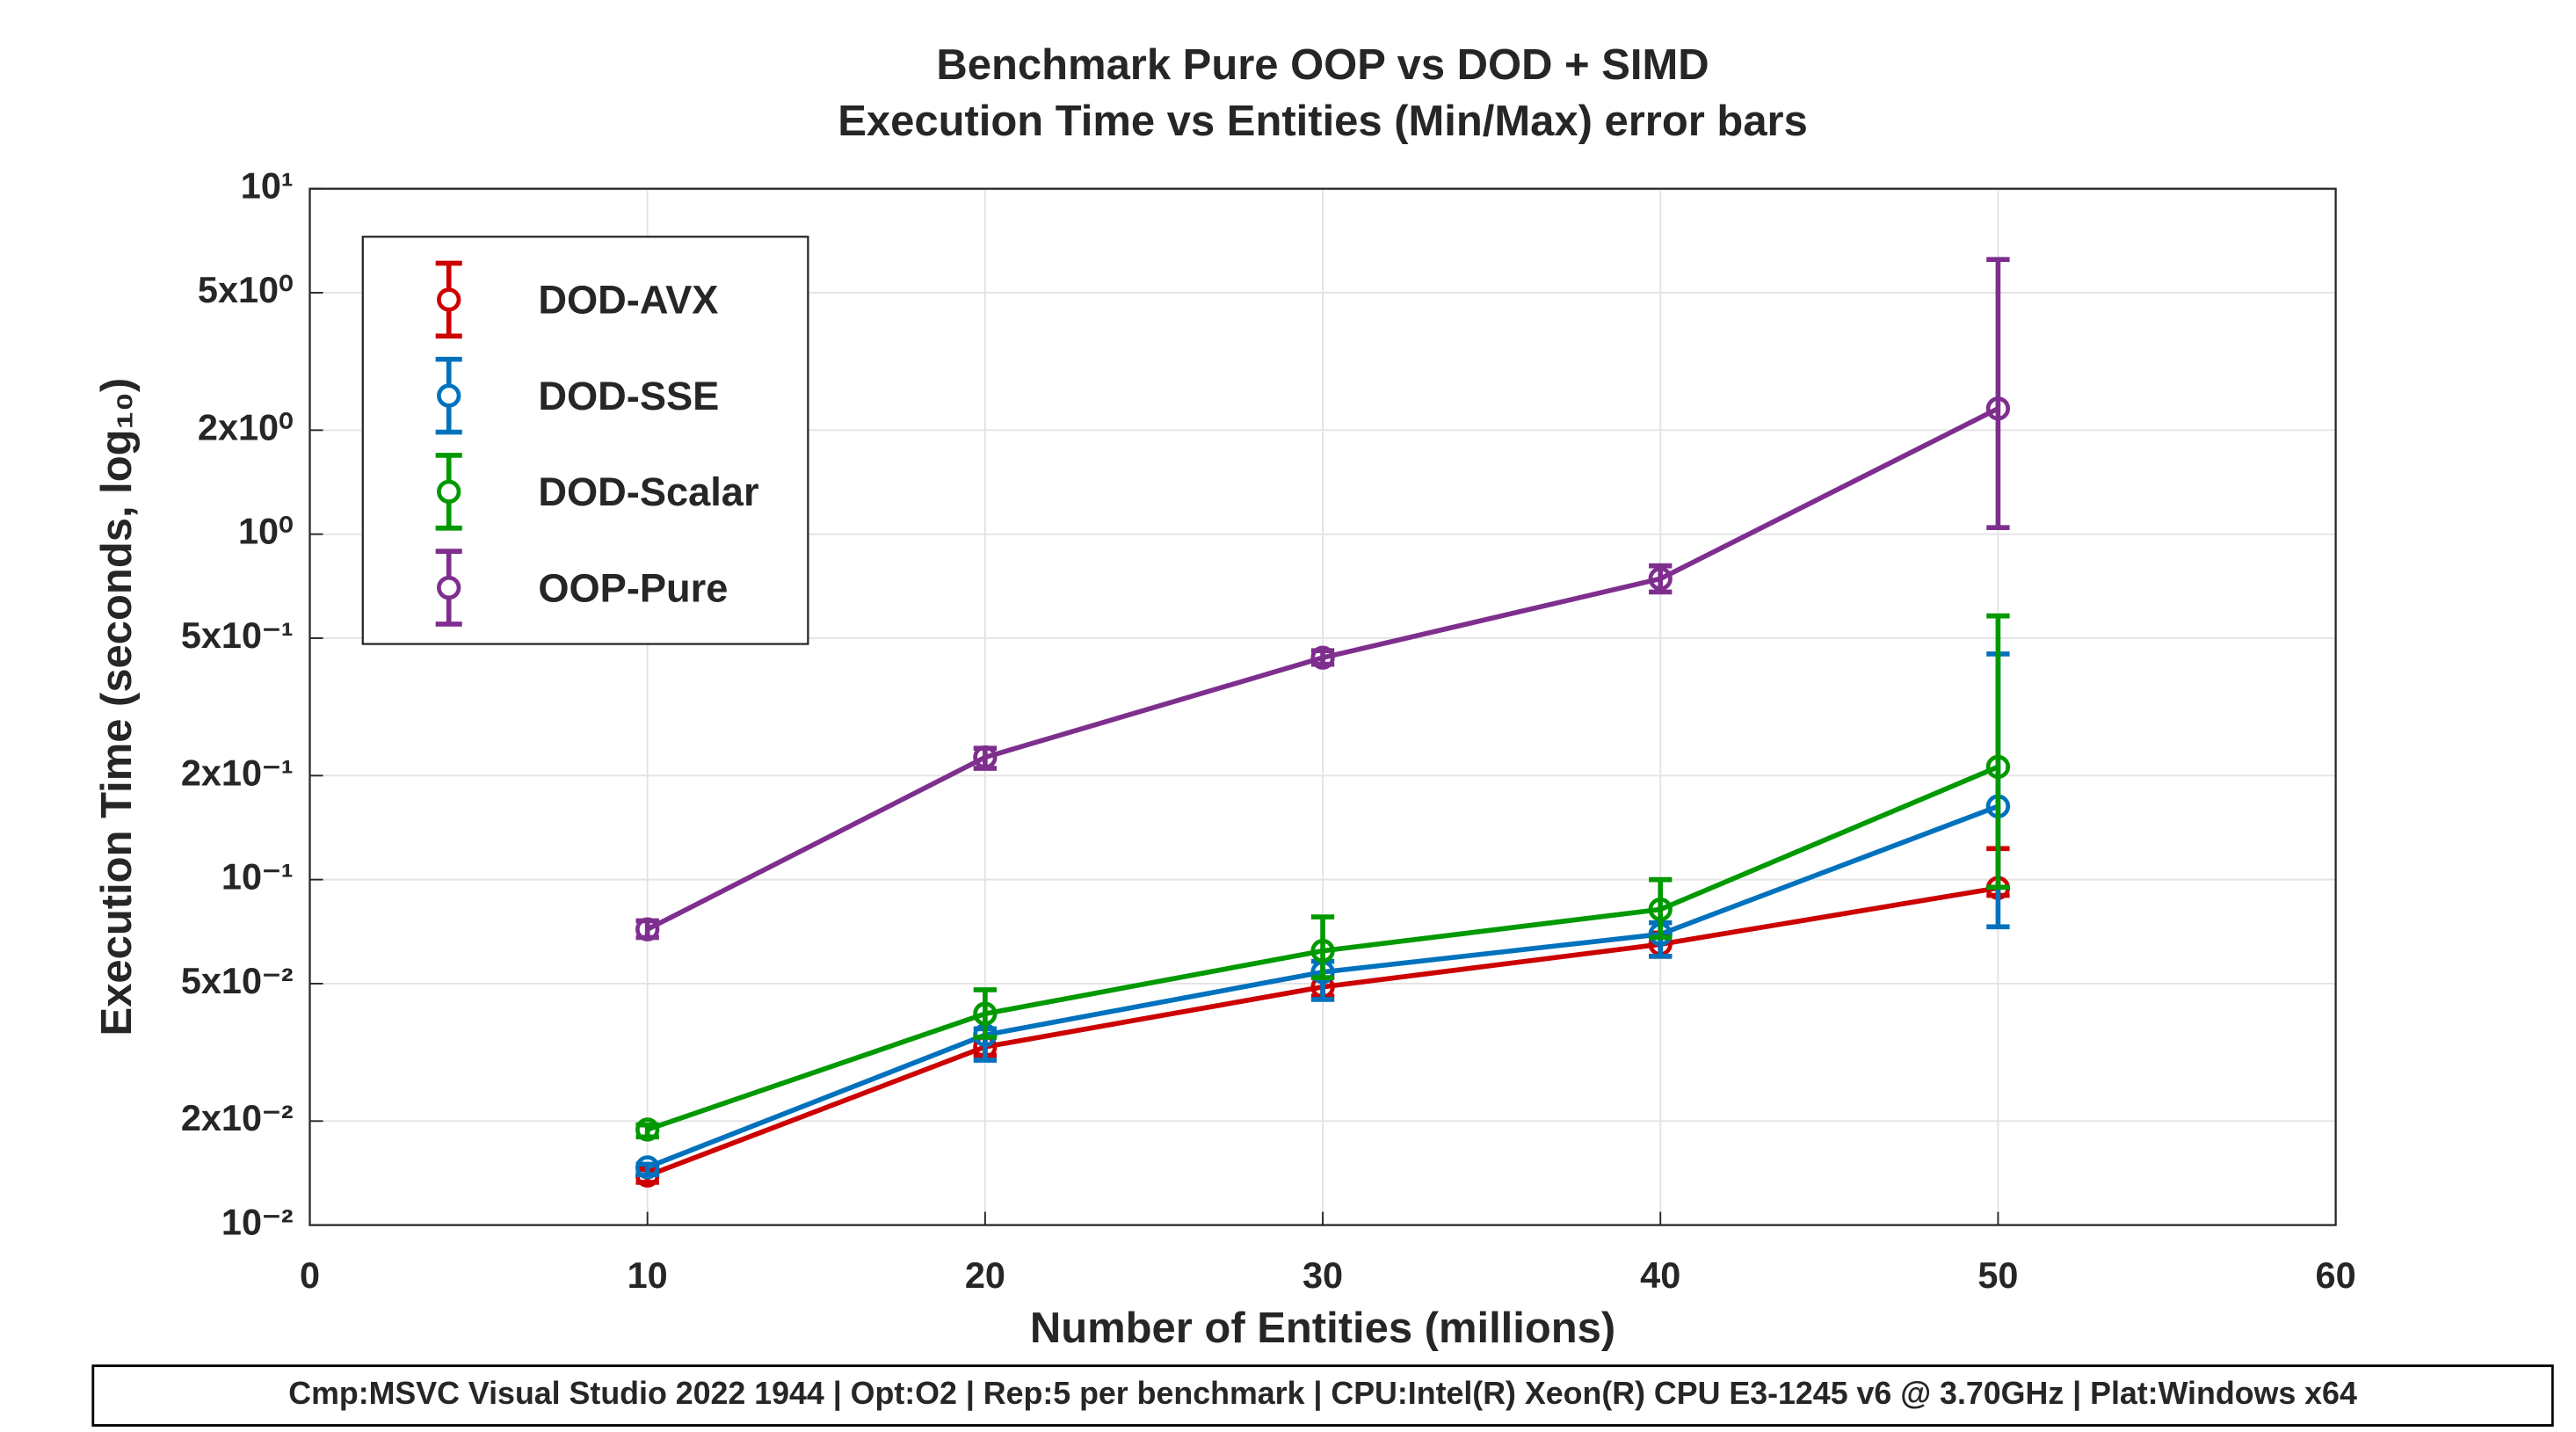 This screenshot has height=1432, width=2576. I want to click on legend-label: DOD-AVX, so click(628, 300).